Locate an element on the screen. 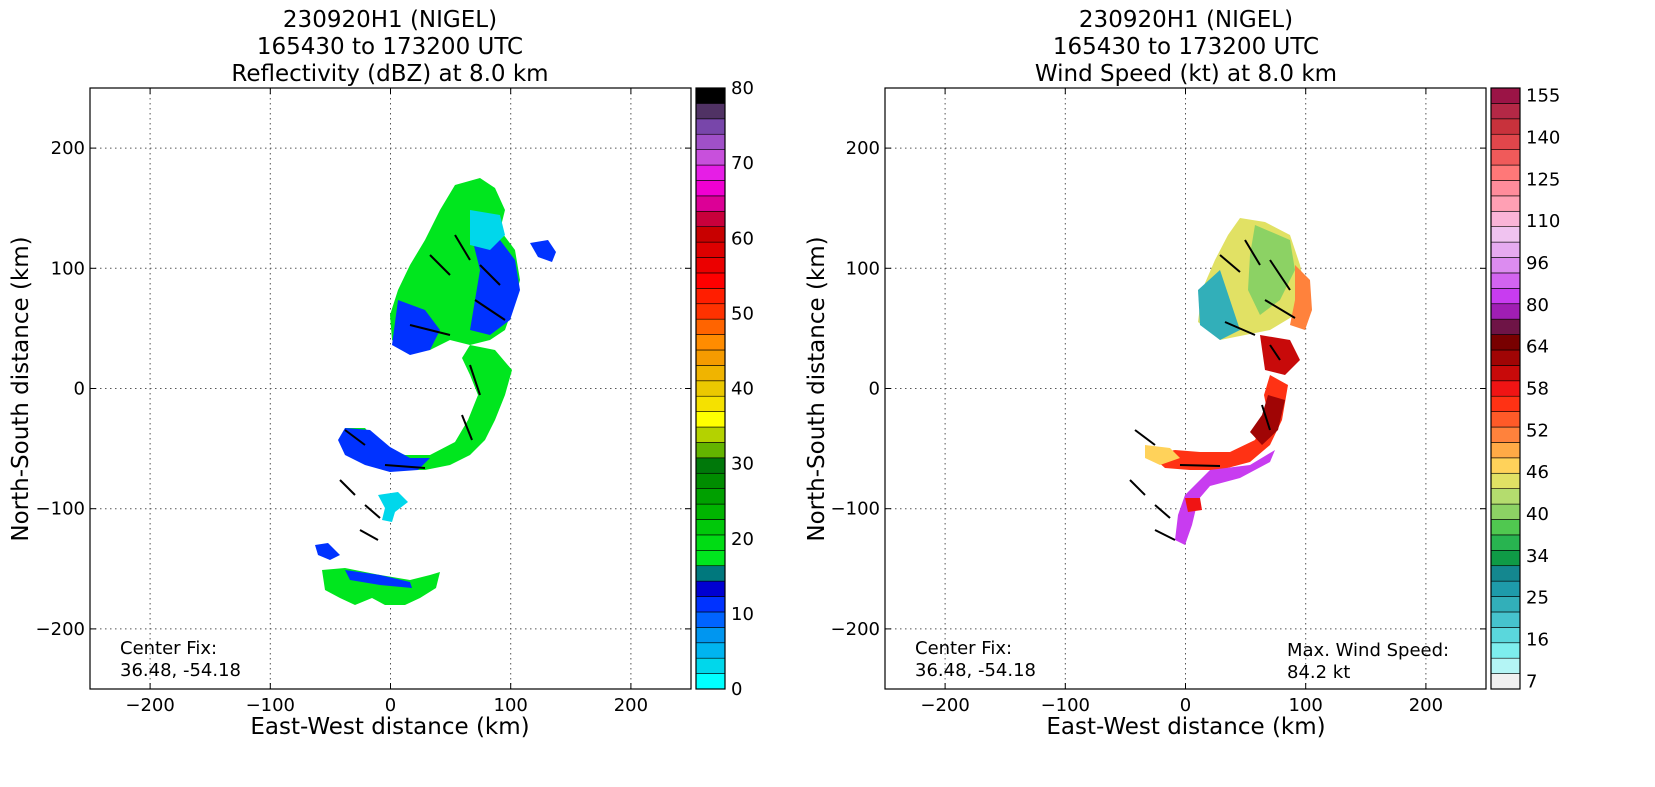  colorbar-tick-label: 58 is located at coordinates (1537, 389).